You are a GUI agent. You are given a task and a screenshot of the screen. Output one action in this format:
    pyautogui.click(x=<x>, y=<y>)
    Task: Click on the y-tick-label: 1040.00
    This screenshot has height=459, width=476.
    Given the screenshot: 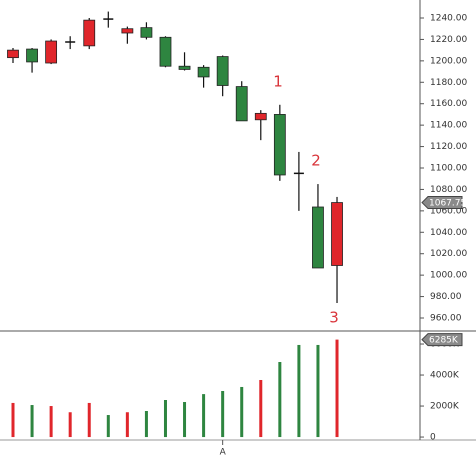 What is the action you would take?
    pyautogui.click(x=448, y=233)
    